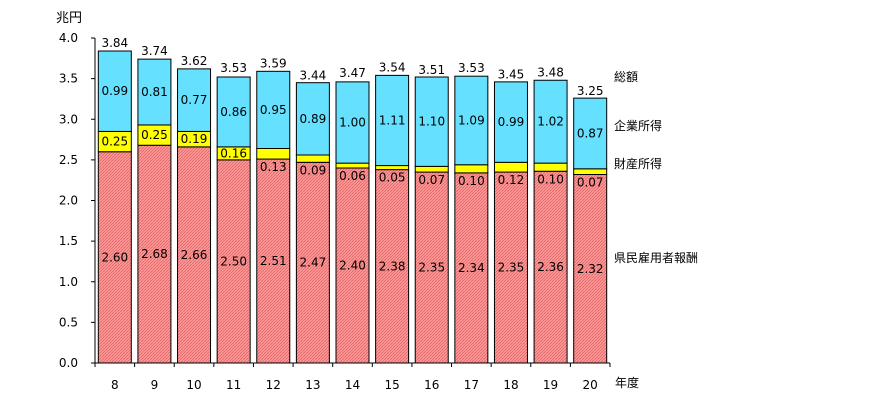  Describe the element at coordinates (313, 76) in the screenshot. I see `total-label: 3.44` at that location.